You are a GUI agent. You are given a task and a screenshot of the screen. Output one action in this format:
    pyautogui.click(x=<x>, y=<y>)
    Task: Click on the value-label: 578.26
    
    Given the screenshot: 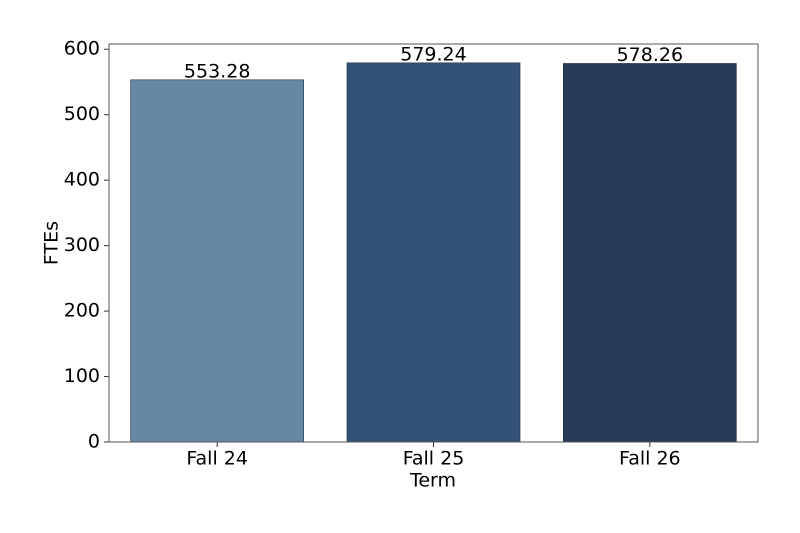 What is the action you would take?
    pyautogui.click(x=650, y=55)
    